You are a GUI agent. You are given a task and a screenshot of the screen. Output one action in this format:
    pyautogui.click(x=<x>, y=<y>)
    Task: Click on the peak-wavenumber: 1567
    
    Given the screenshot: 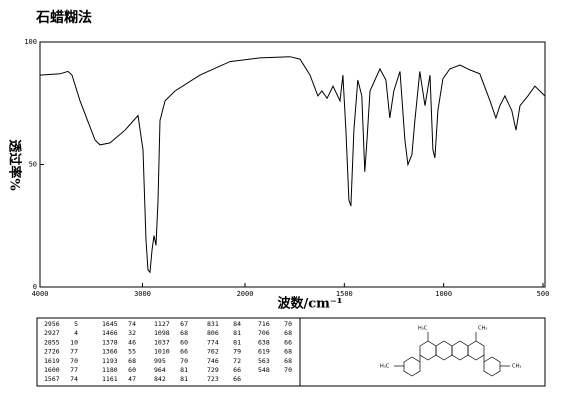 What is the action you would take?
    pyautogui.click(x=52, y=379)
    